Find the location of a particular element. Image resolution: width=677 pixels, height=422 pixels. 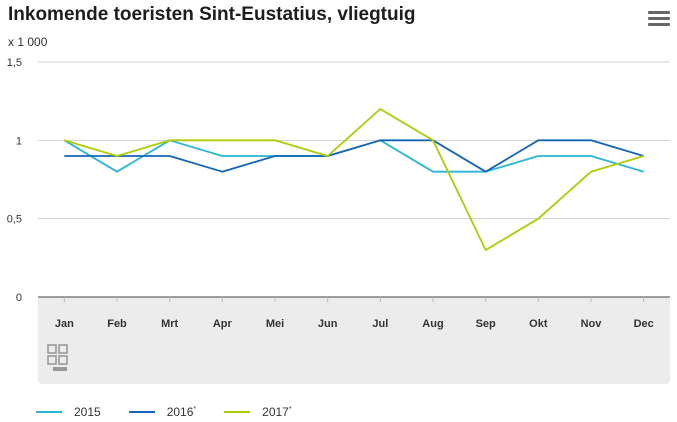

x-tick-label: Dec is located at coordinates (644, 324).